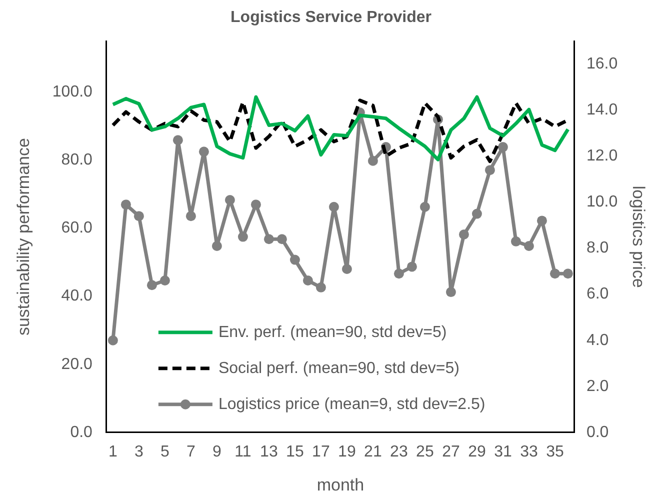 This screenshot has height=504, width=666. Describe the element at coordinates (269, 451) in the screenshot. I see `x-tick-label: 13` at that location.